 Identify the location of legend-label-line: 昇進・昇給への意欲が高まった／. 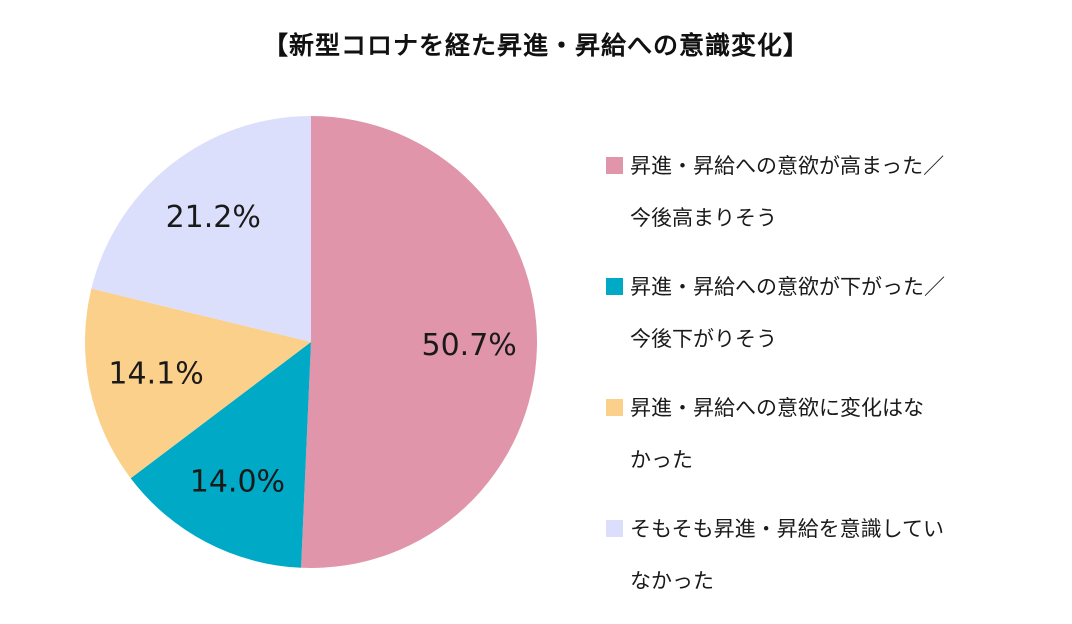
(787, 166).